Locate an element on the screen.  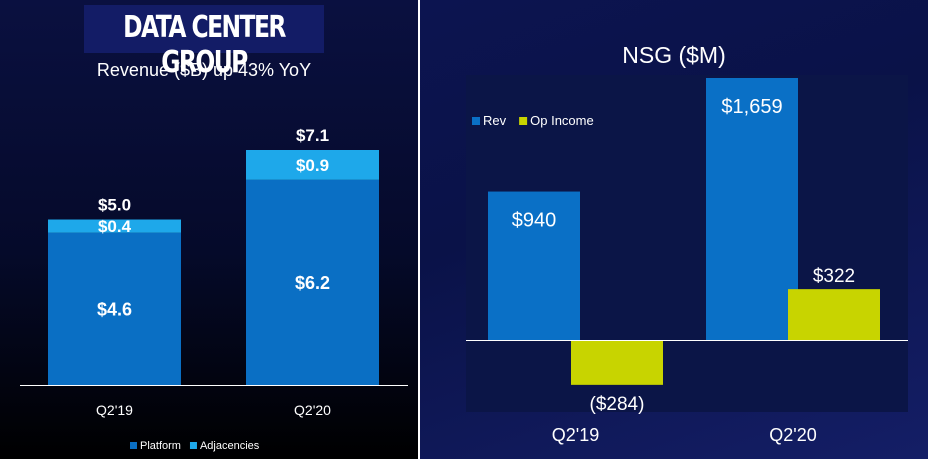
data-label-platform-q2-20: $6.2 is located at coordinates (312, 283).